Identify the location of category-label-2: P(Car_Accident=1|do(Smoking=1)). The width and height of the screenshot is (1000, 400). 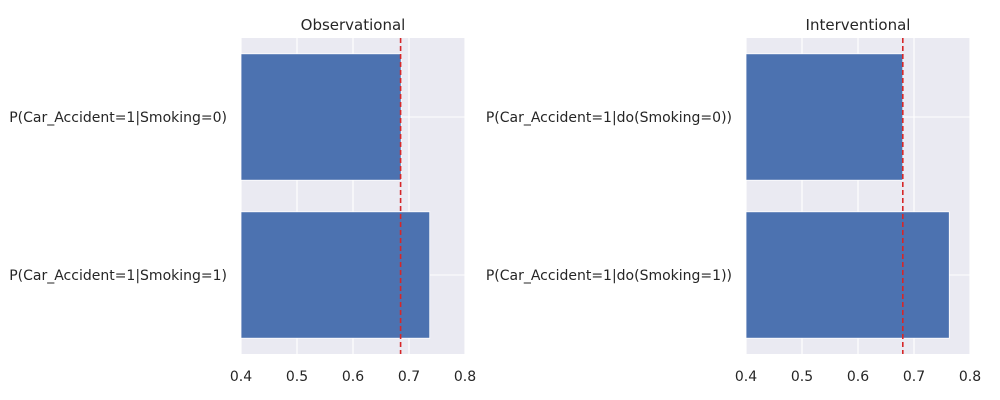
(609, 276).